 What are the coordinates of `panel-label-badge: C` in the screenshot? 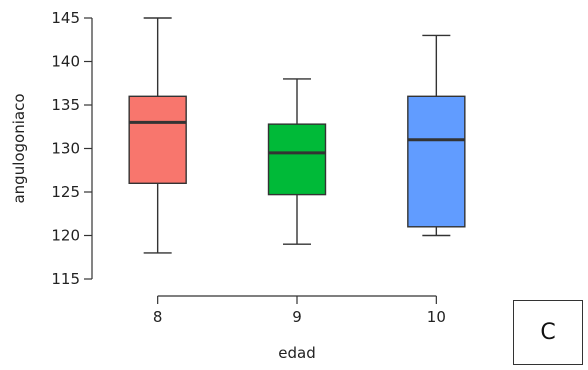 It's located at (548, 332).